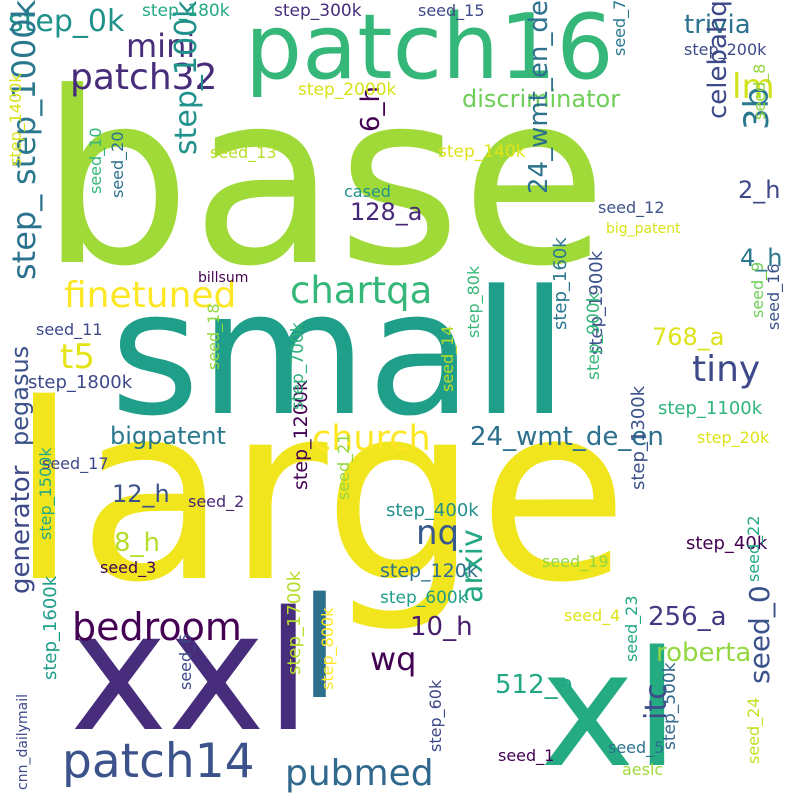 The width and height of the screenshot is (800, 800). I want to click on cloud-word-cnn-dailymail: cnn_dailymail, so click(23, 742).